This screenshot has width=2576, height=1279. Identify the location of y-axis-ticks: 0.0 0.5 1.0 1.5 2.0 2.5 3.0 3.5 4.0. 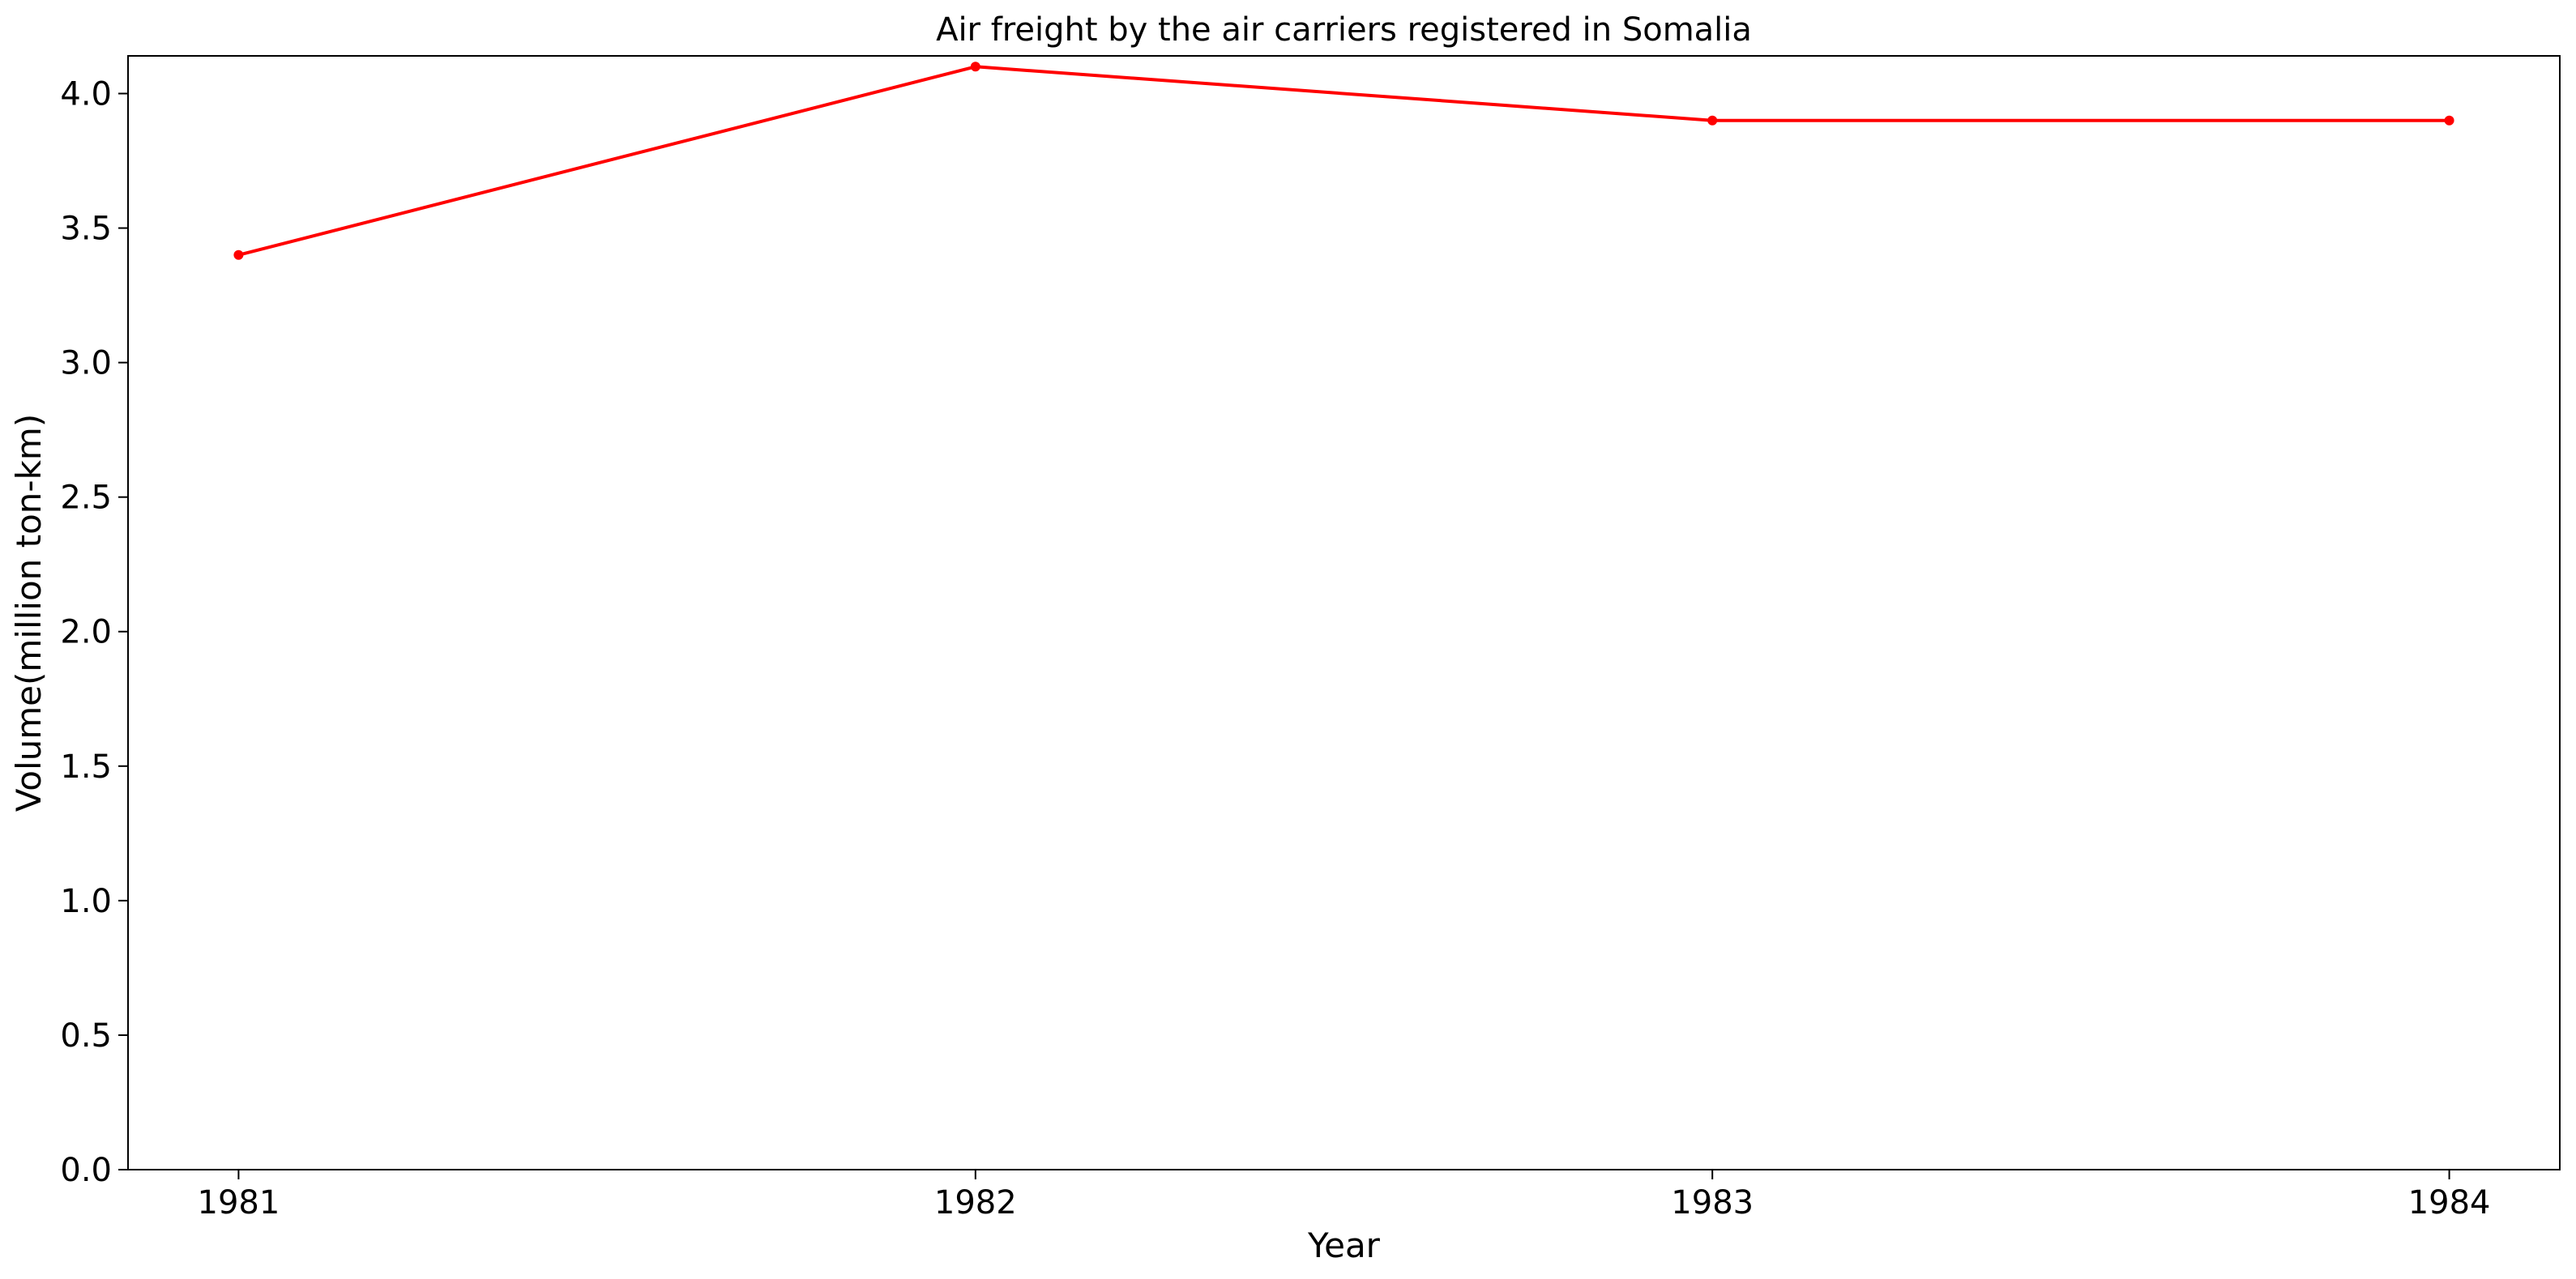
(94, 632).